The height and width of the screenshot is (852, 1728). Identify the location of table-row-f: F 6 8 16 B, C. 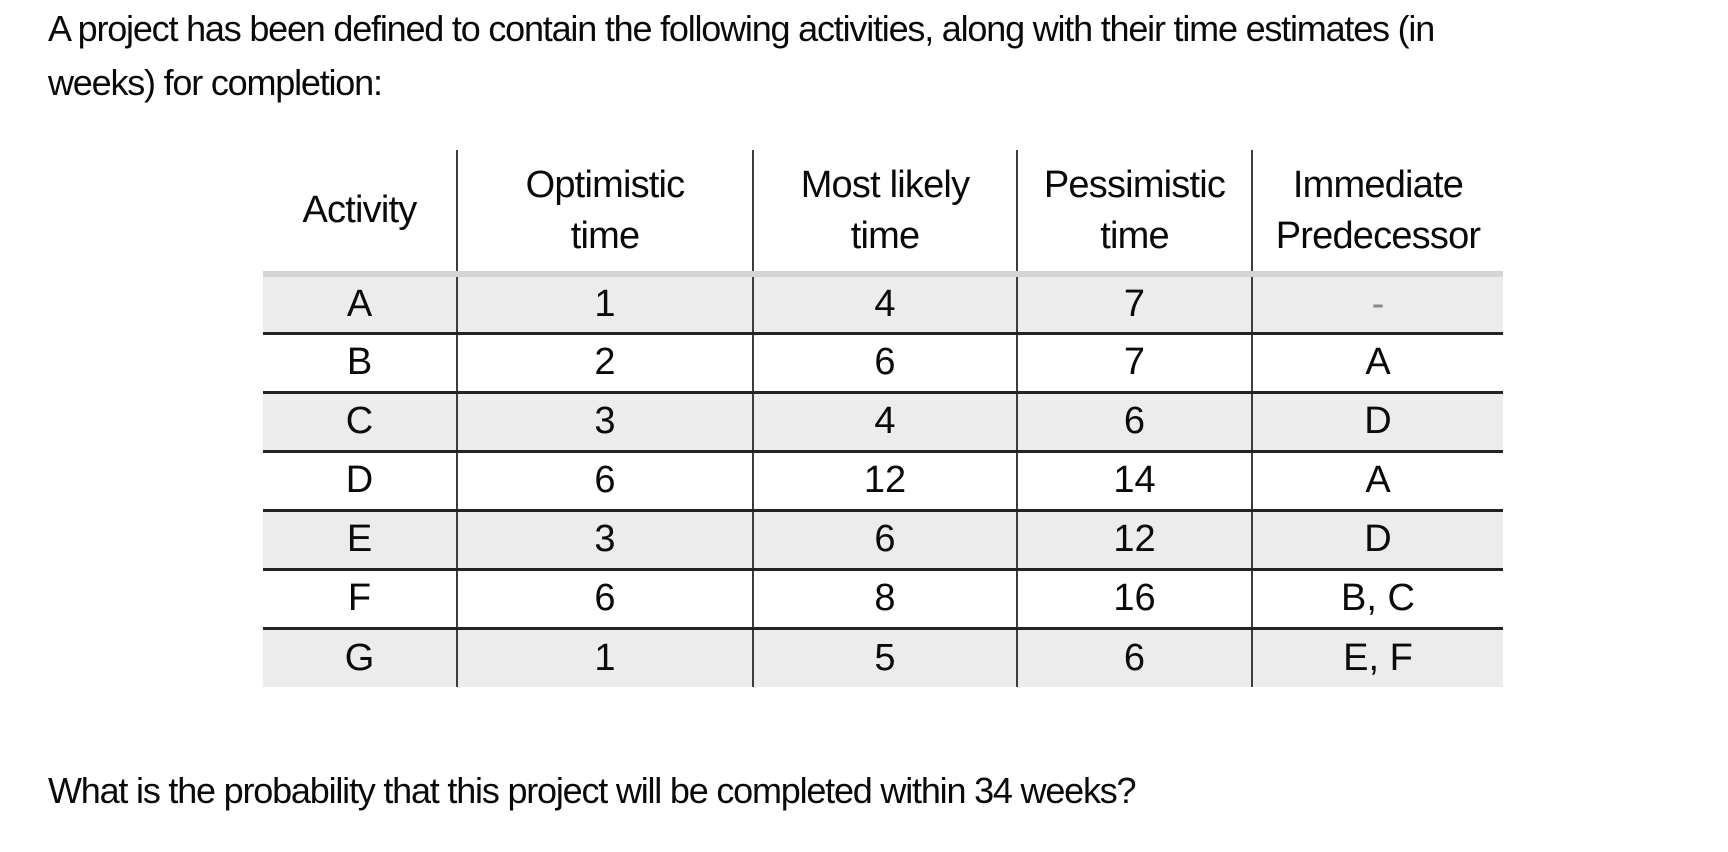
(883, 598).